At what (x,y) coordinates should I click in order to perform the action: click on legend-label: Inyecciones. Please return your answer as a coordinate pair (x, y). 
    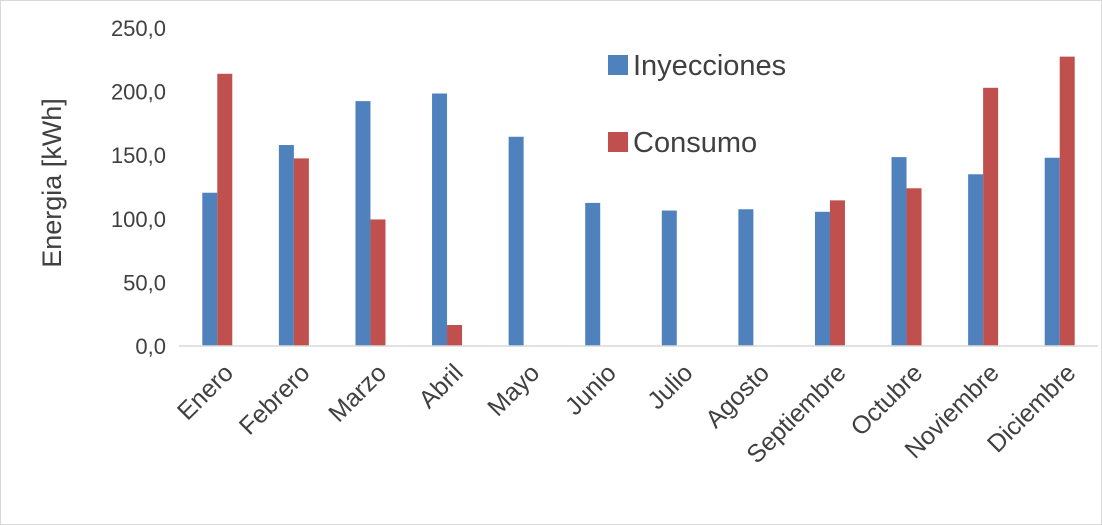
    Looking at the image, I should click on (709, 66).